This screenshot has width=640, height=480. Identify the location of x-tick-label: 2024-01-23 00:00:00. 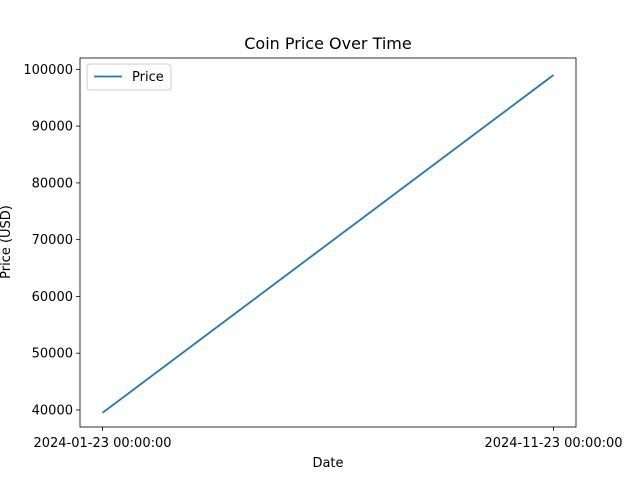
(102, 443).